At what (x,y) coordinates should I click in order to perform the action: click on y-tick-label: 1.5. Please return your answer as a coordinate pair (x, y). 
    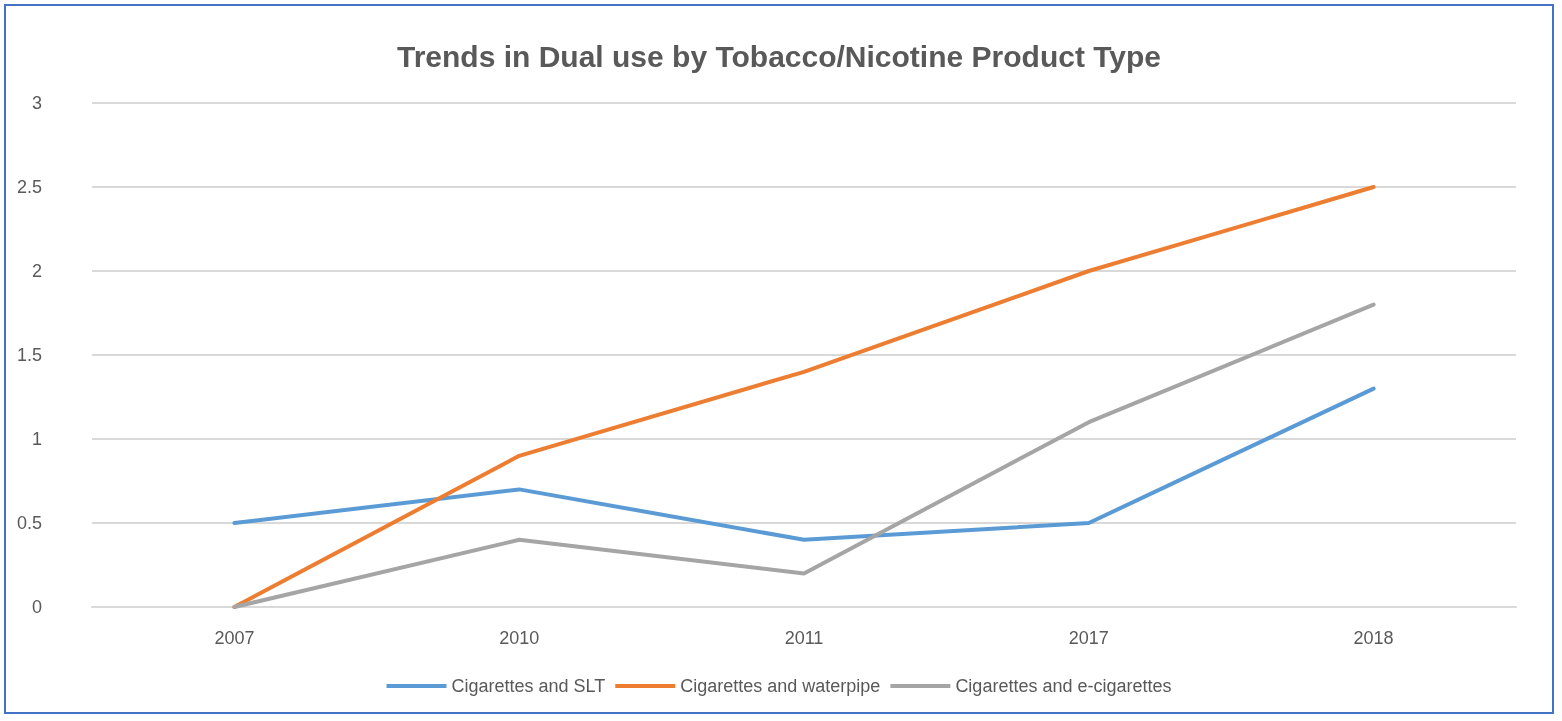
    Looking at the image, I should click on (29, 355).